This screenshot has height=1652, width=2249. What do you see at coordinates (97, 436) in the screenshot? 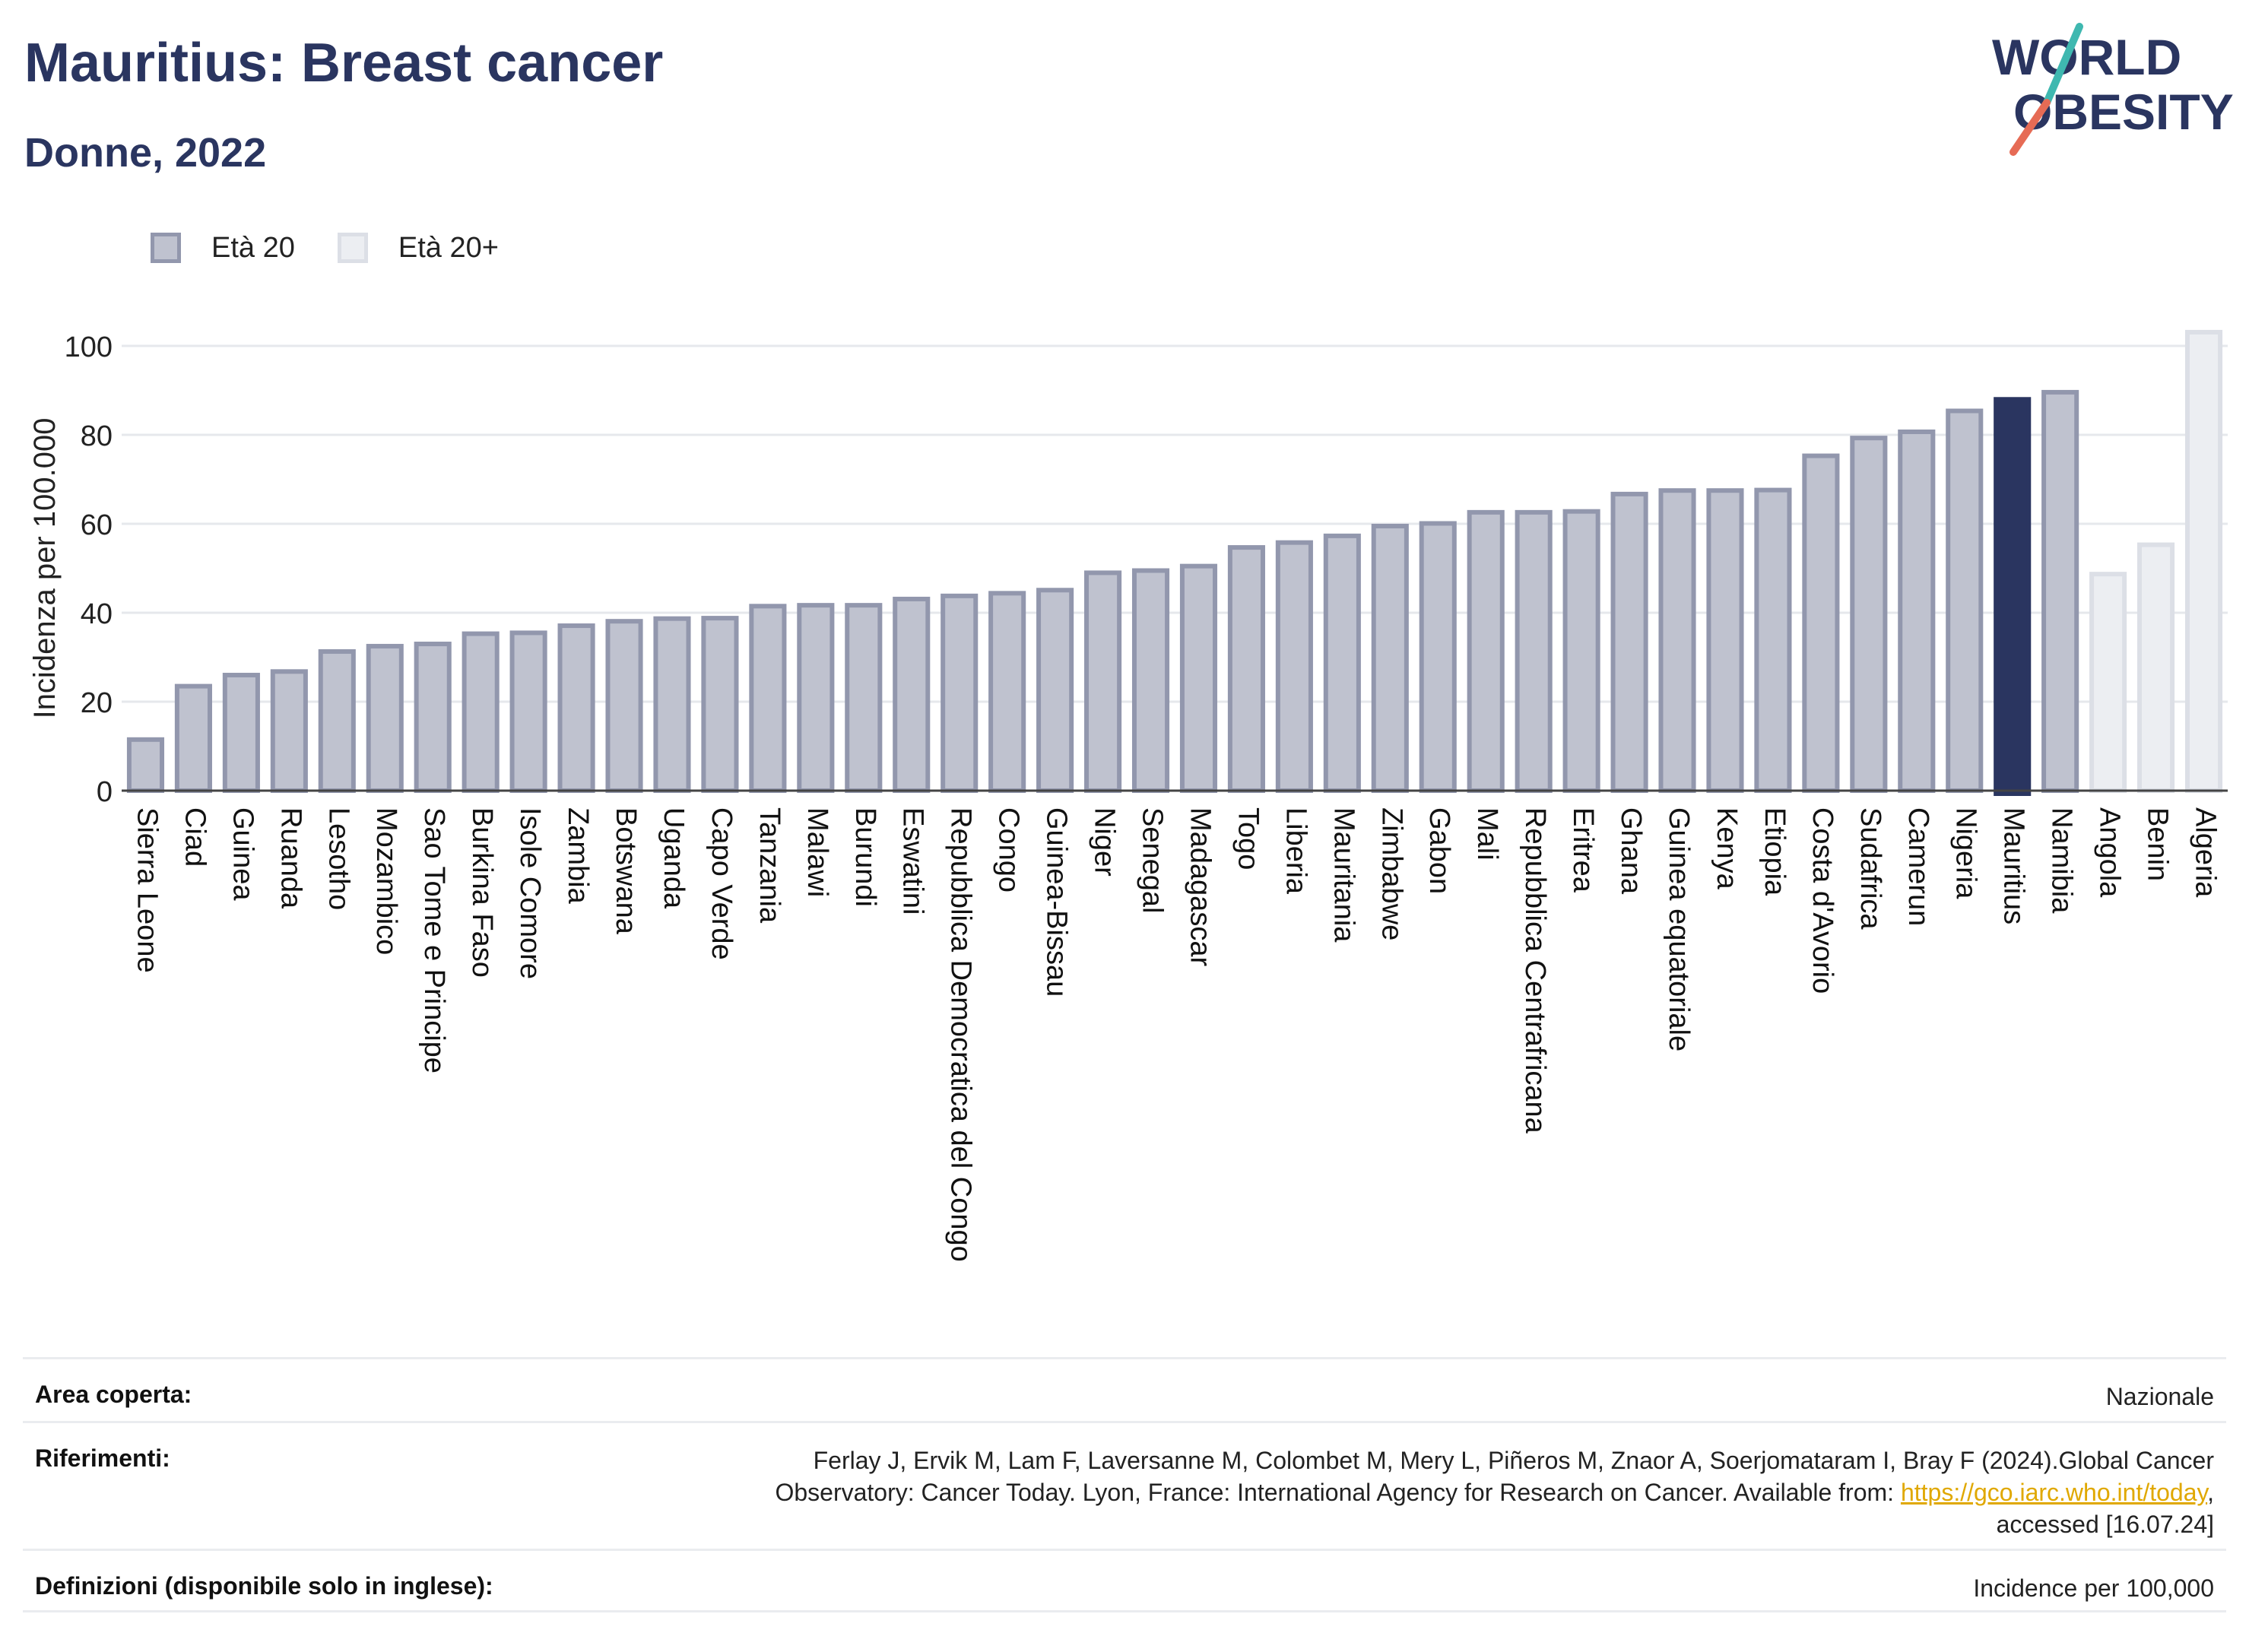
I see `y-tick-label: 80` at bounding box center [97, 436].